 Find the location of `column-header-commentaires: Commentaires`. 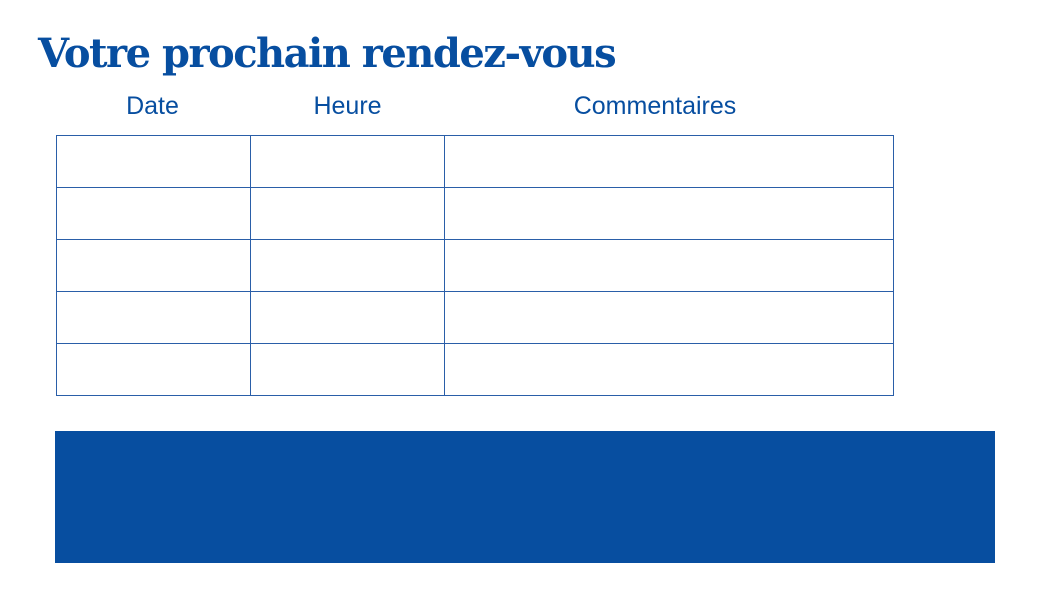

column-header-commentaires: Commentaires is located at coordinates (655, 106).